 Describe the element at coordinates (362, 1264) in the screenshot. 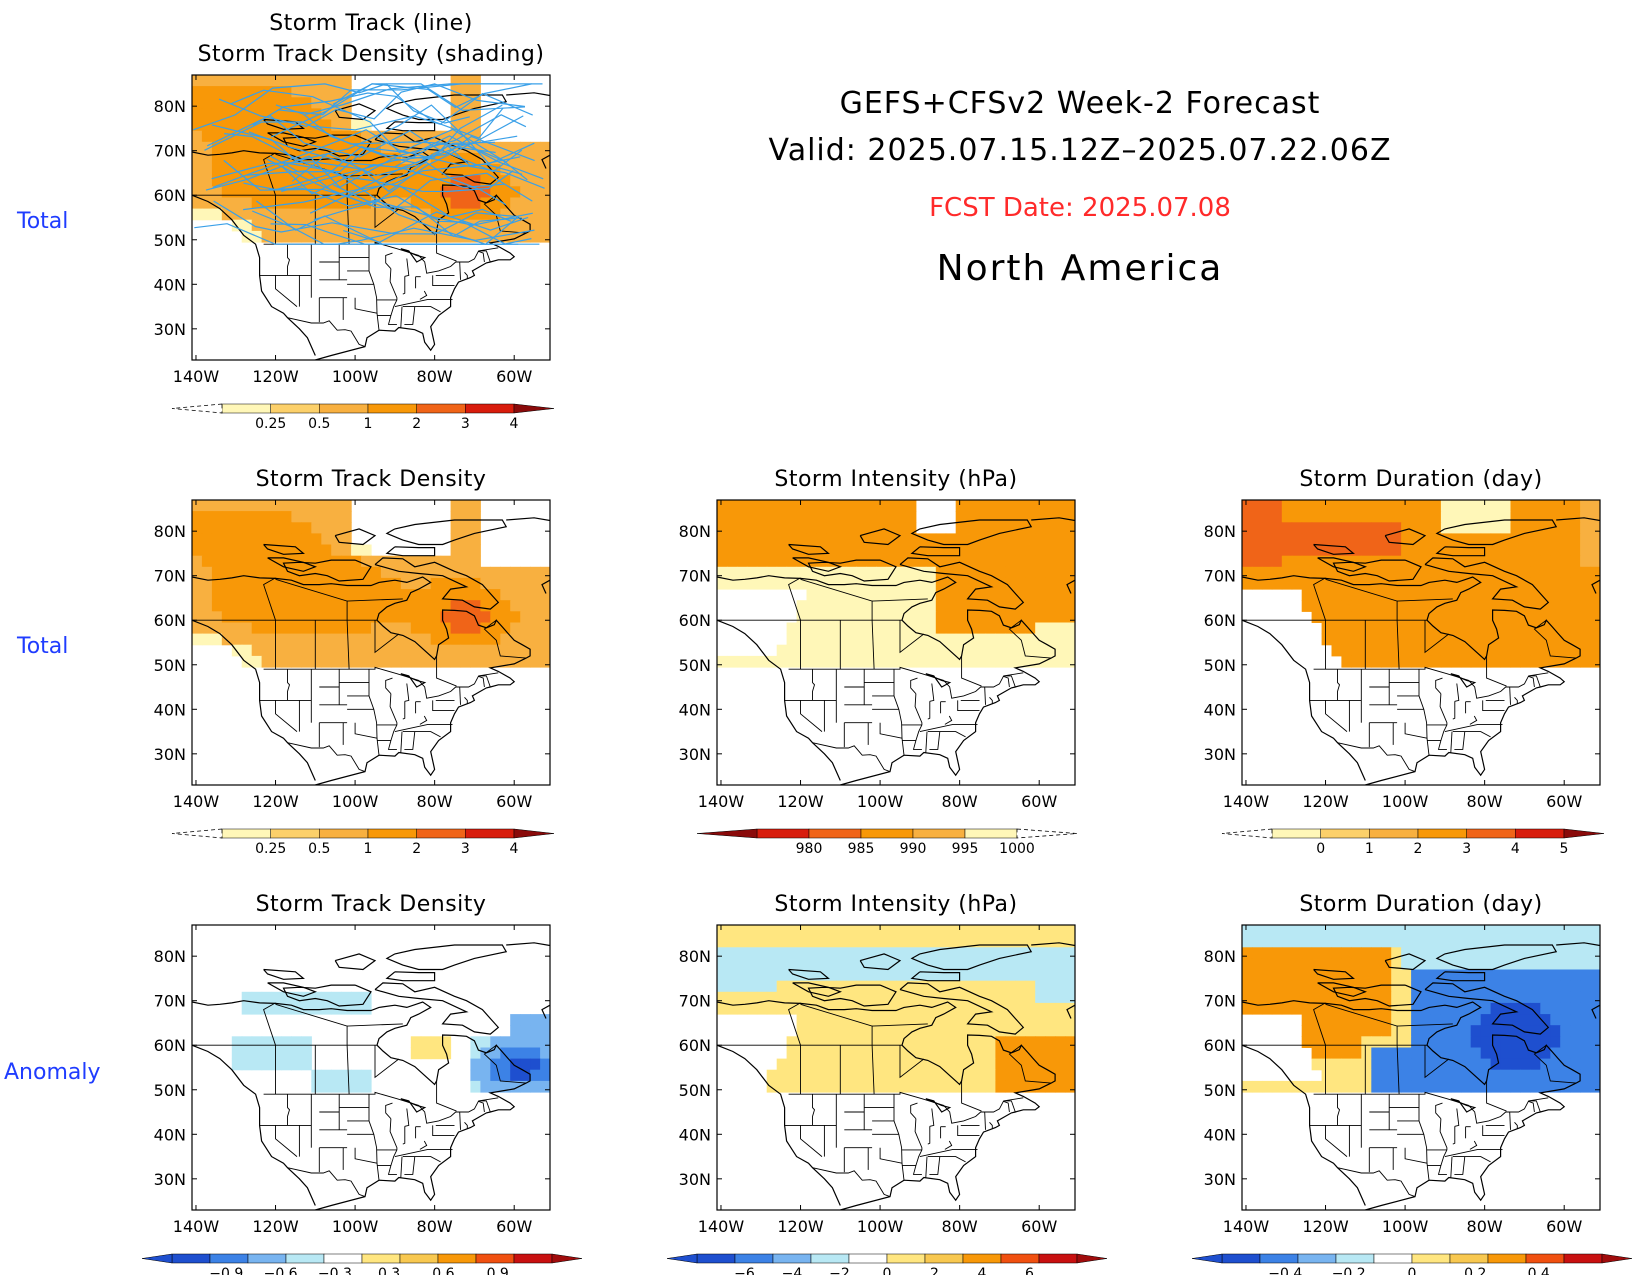

I see `colorbar: −0.9 −0.6 −0.3 0.3 0.6 0.9` at that location.